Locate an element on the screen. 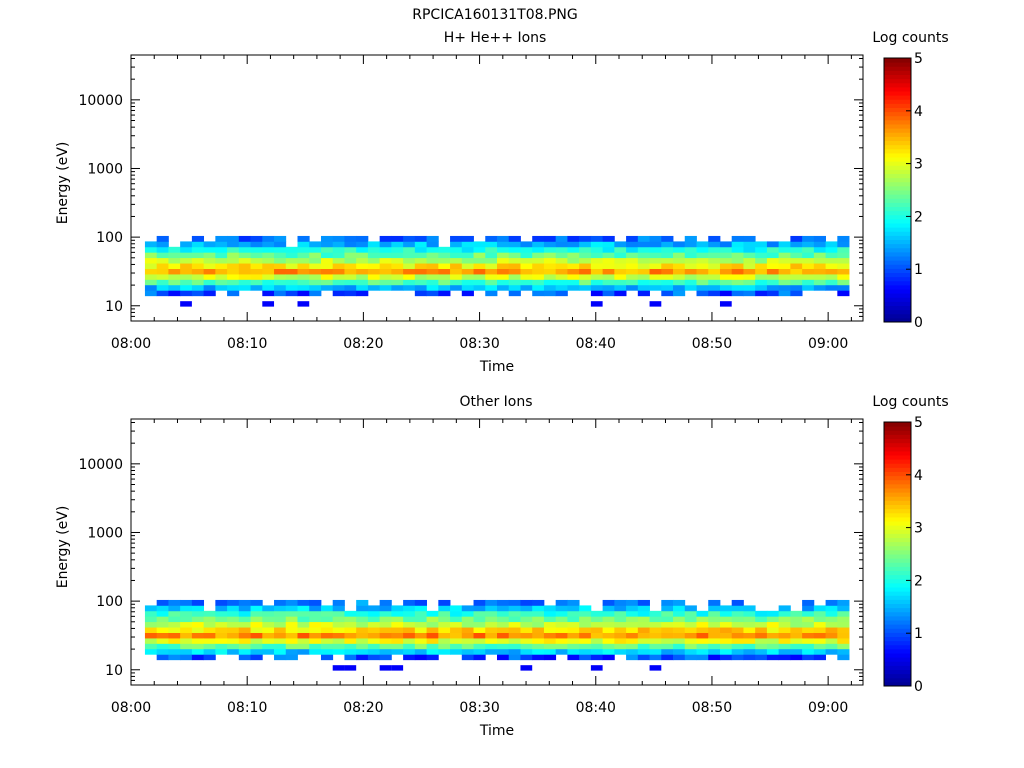  y-tick-label: 100 is located at coordinates (109, 602).